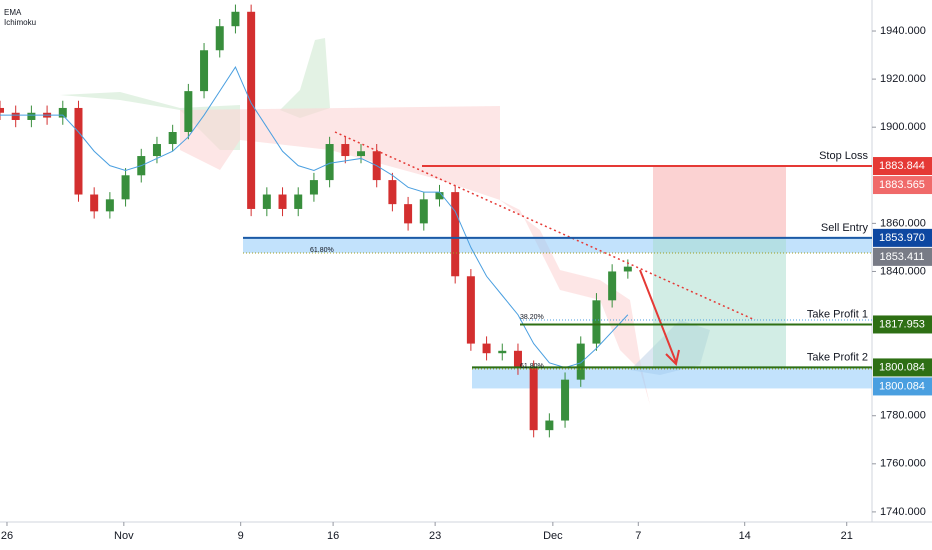 The height and width of the screenshot is (550, 932). Describe the element at coordinates (903, 464) in the screenshot. I see `y-tick-label: 1760.000` at that location.